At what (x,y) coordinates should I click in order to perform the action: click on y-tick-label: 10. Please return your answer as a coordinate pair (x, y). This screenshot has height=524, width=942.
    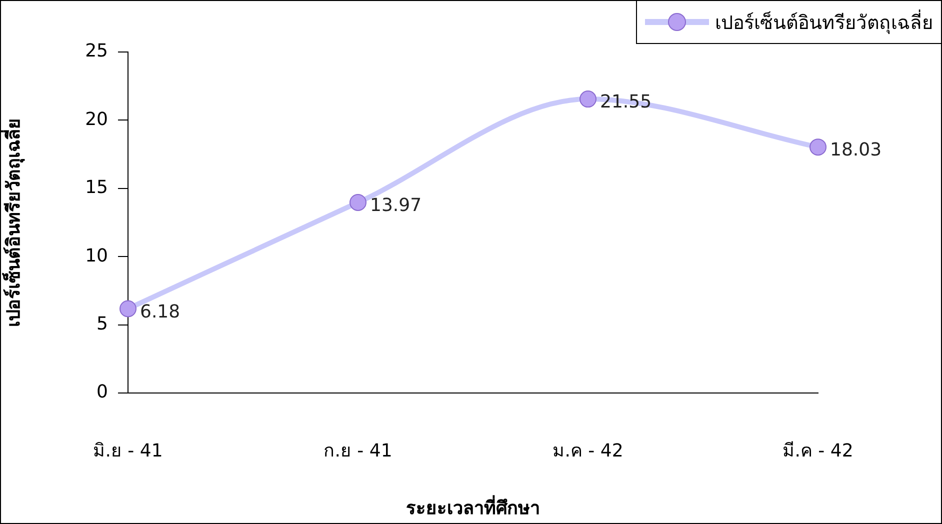
    Looking at the image, I should click on (96, 255).